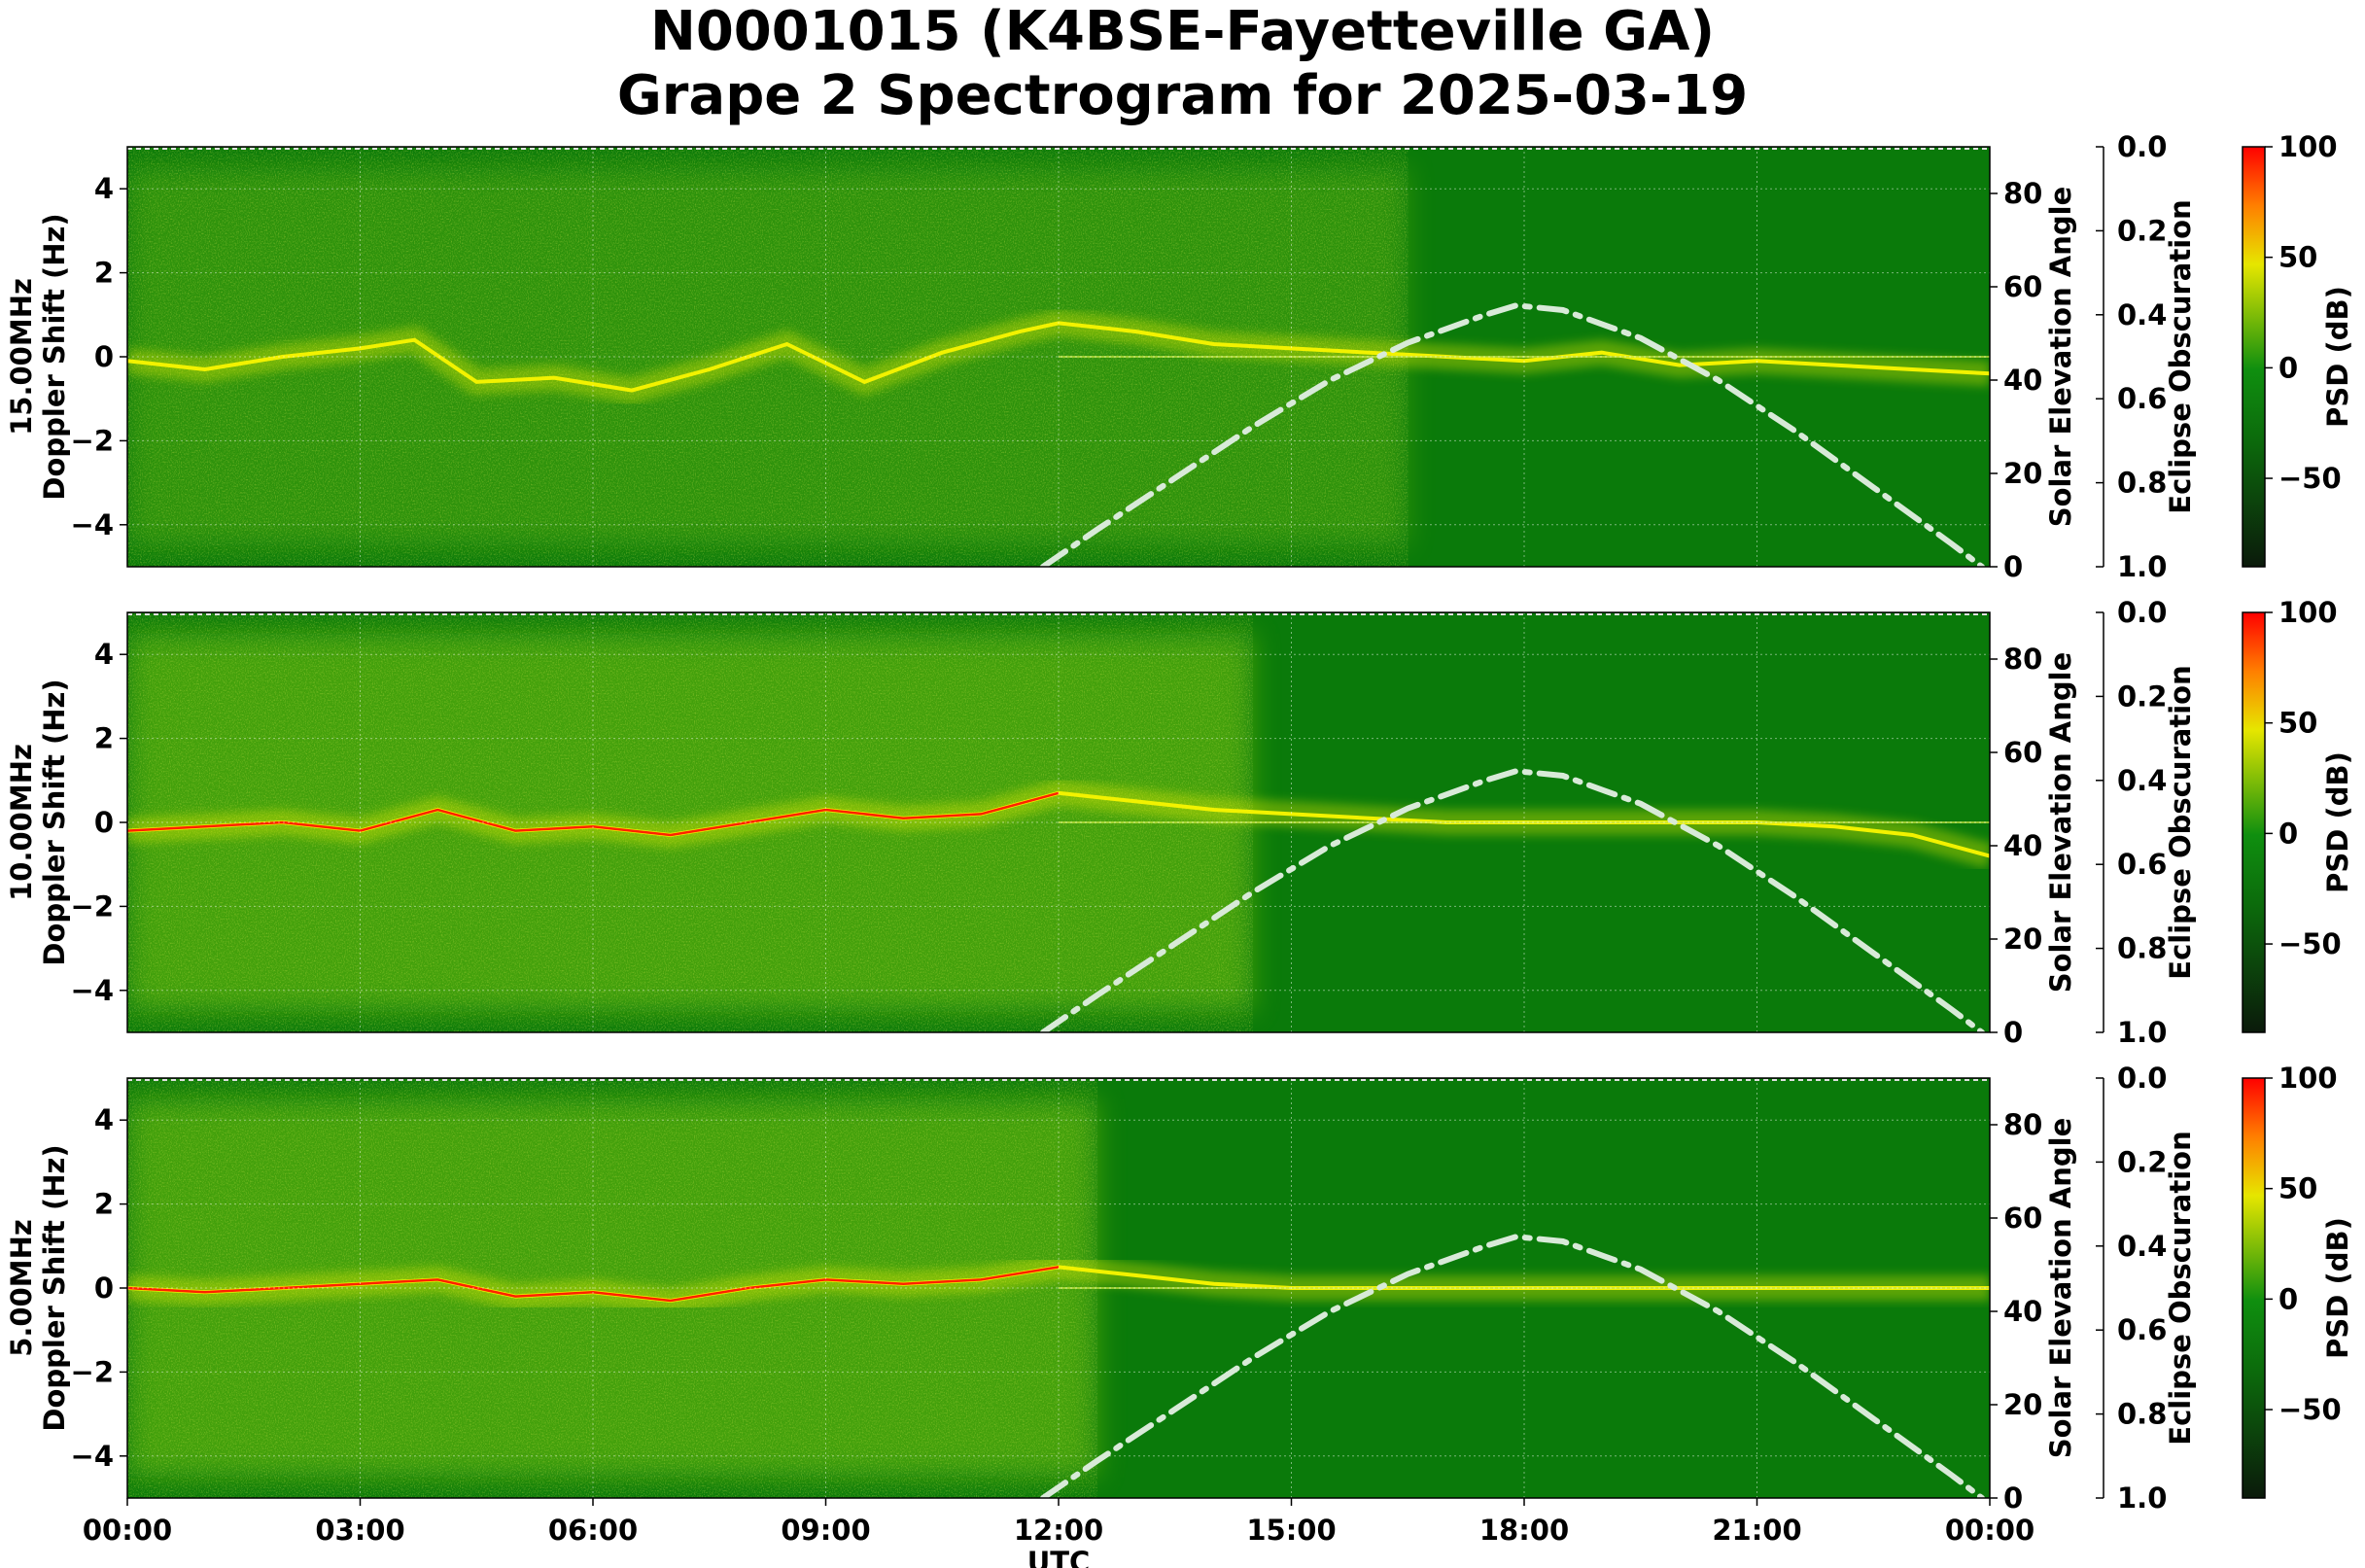 The image size is (2365, 1568). I want to click on figure-title-line2: Grape 2 Spectrogram for 2025-03-19, so click(1182, 95).